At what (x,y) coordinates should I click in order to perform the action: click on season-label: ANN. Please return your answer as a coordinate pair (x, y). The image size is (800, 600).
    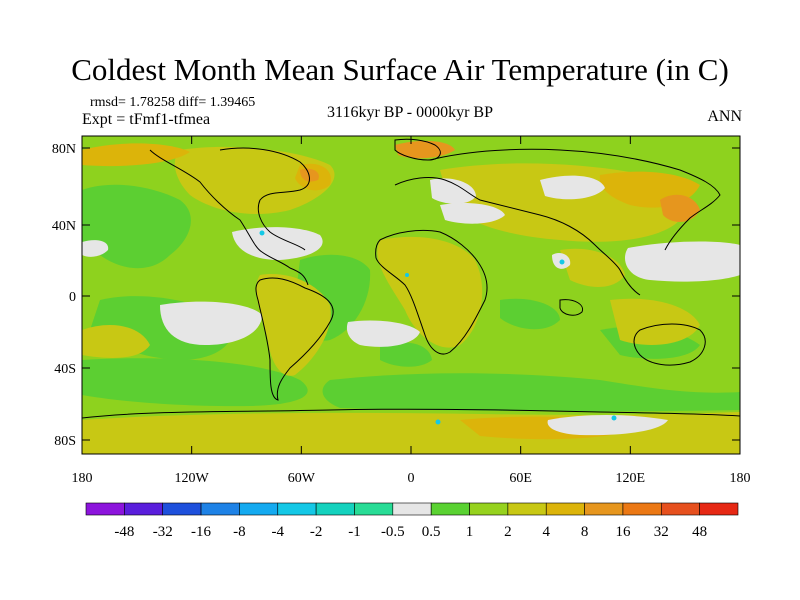
    Looking at the image, I should click on (724, 116).